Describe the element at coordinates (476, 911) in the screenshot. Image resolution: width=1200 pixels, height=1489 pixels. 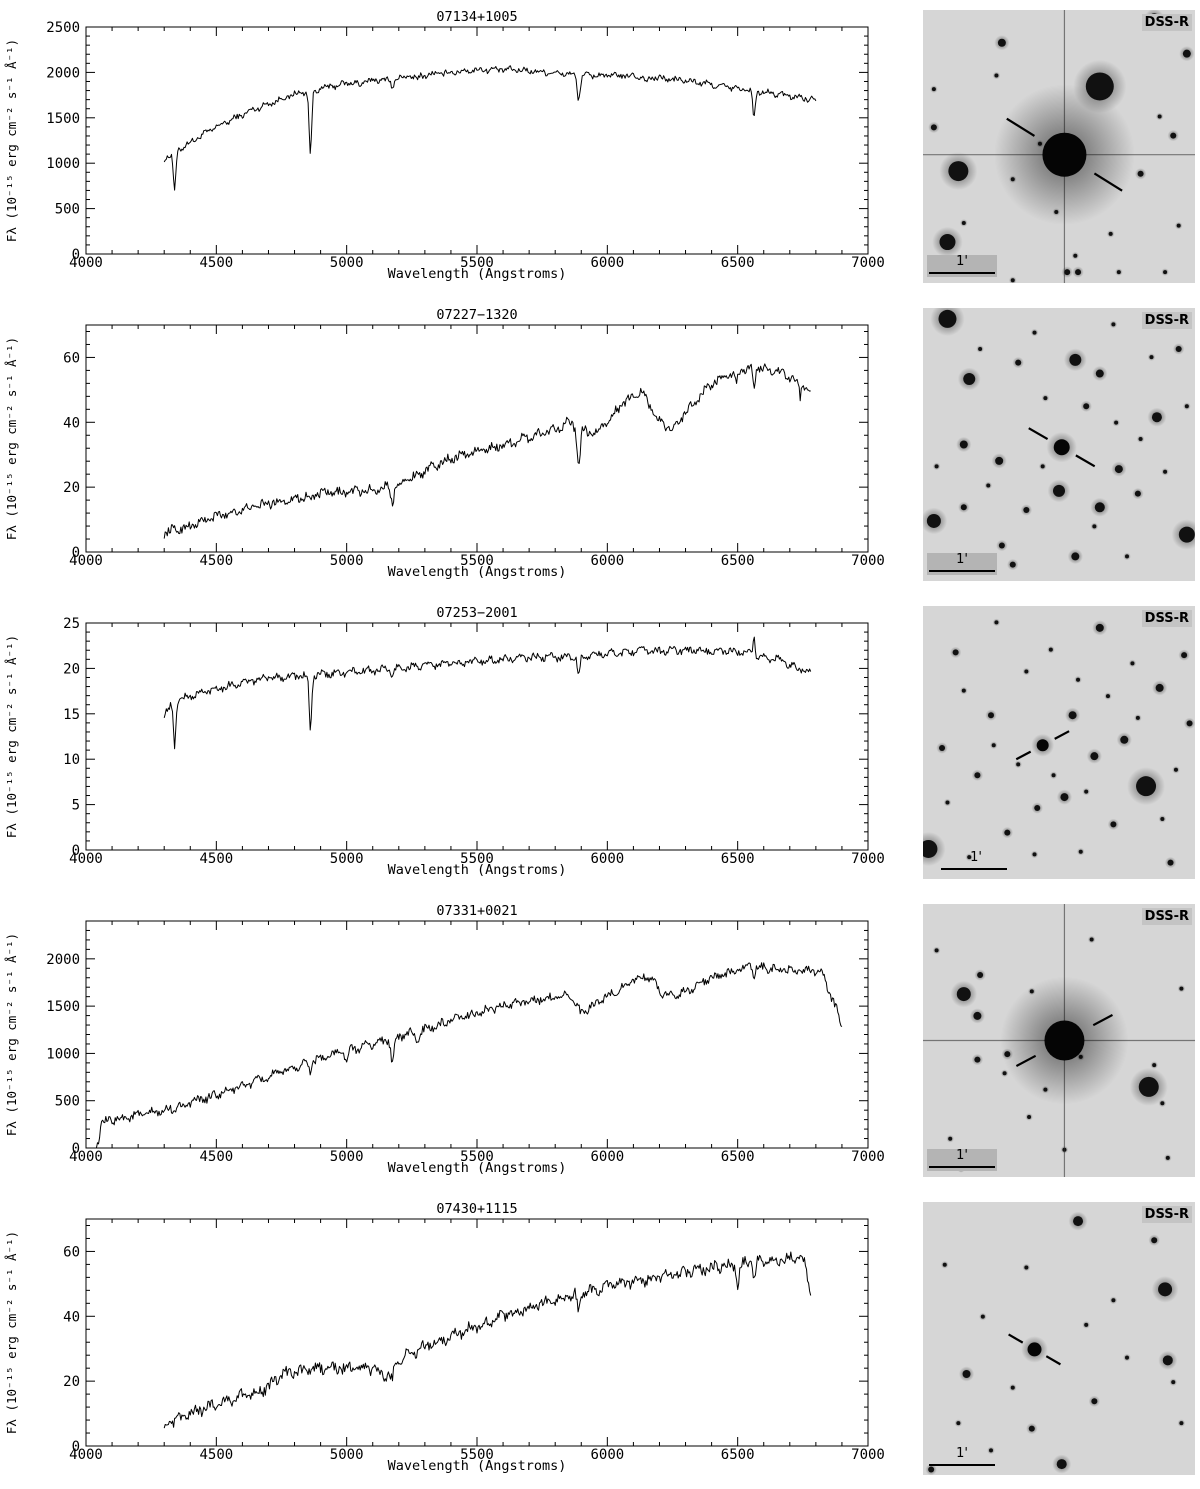
I see `chart-title: 07331+0021` at that location.